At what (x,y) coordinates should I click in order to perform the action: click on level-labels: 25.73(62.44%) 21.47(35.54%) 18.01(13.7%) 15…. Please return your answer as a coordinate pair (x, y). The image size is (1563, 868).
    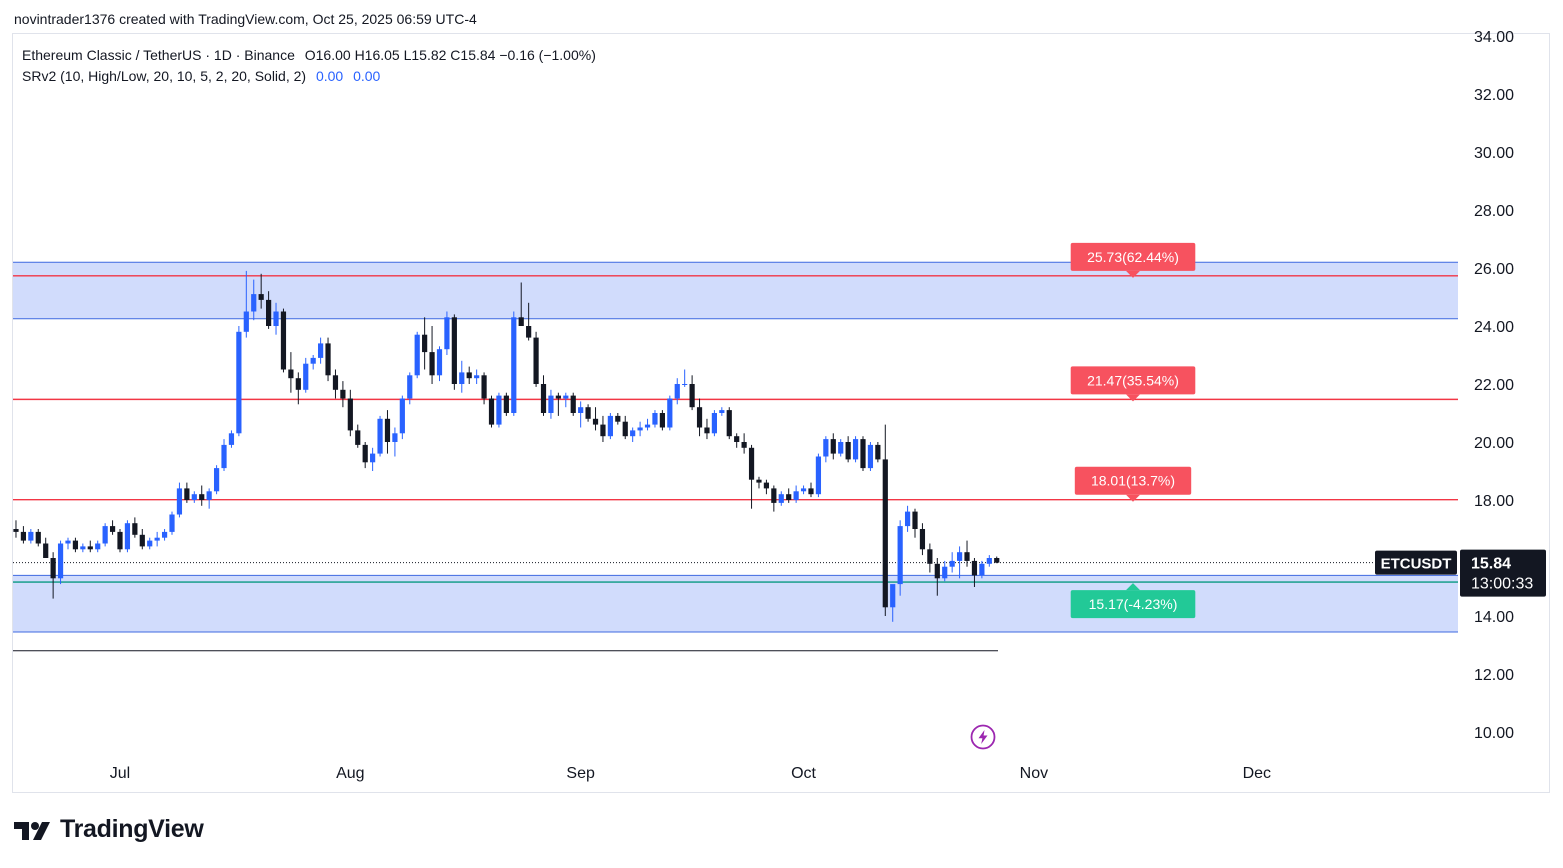
    Looking at the image, I should click on (1133, 430).